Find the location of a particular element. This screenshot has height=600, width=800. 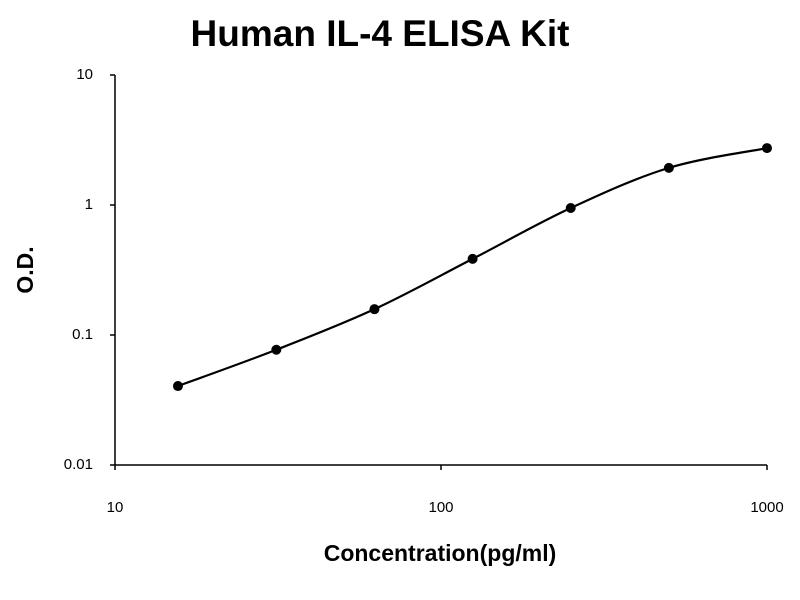

x-tick-label: 1000 is located at coordinates (766, 507).